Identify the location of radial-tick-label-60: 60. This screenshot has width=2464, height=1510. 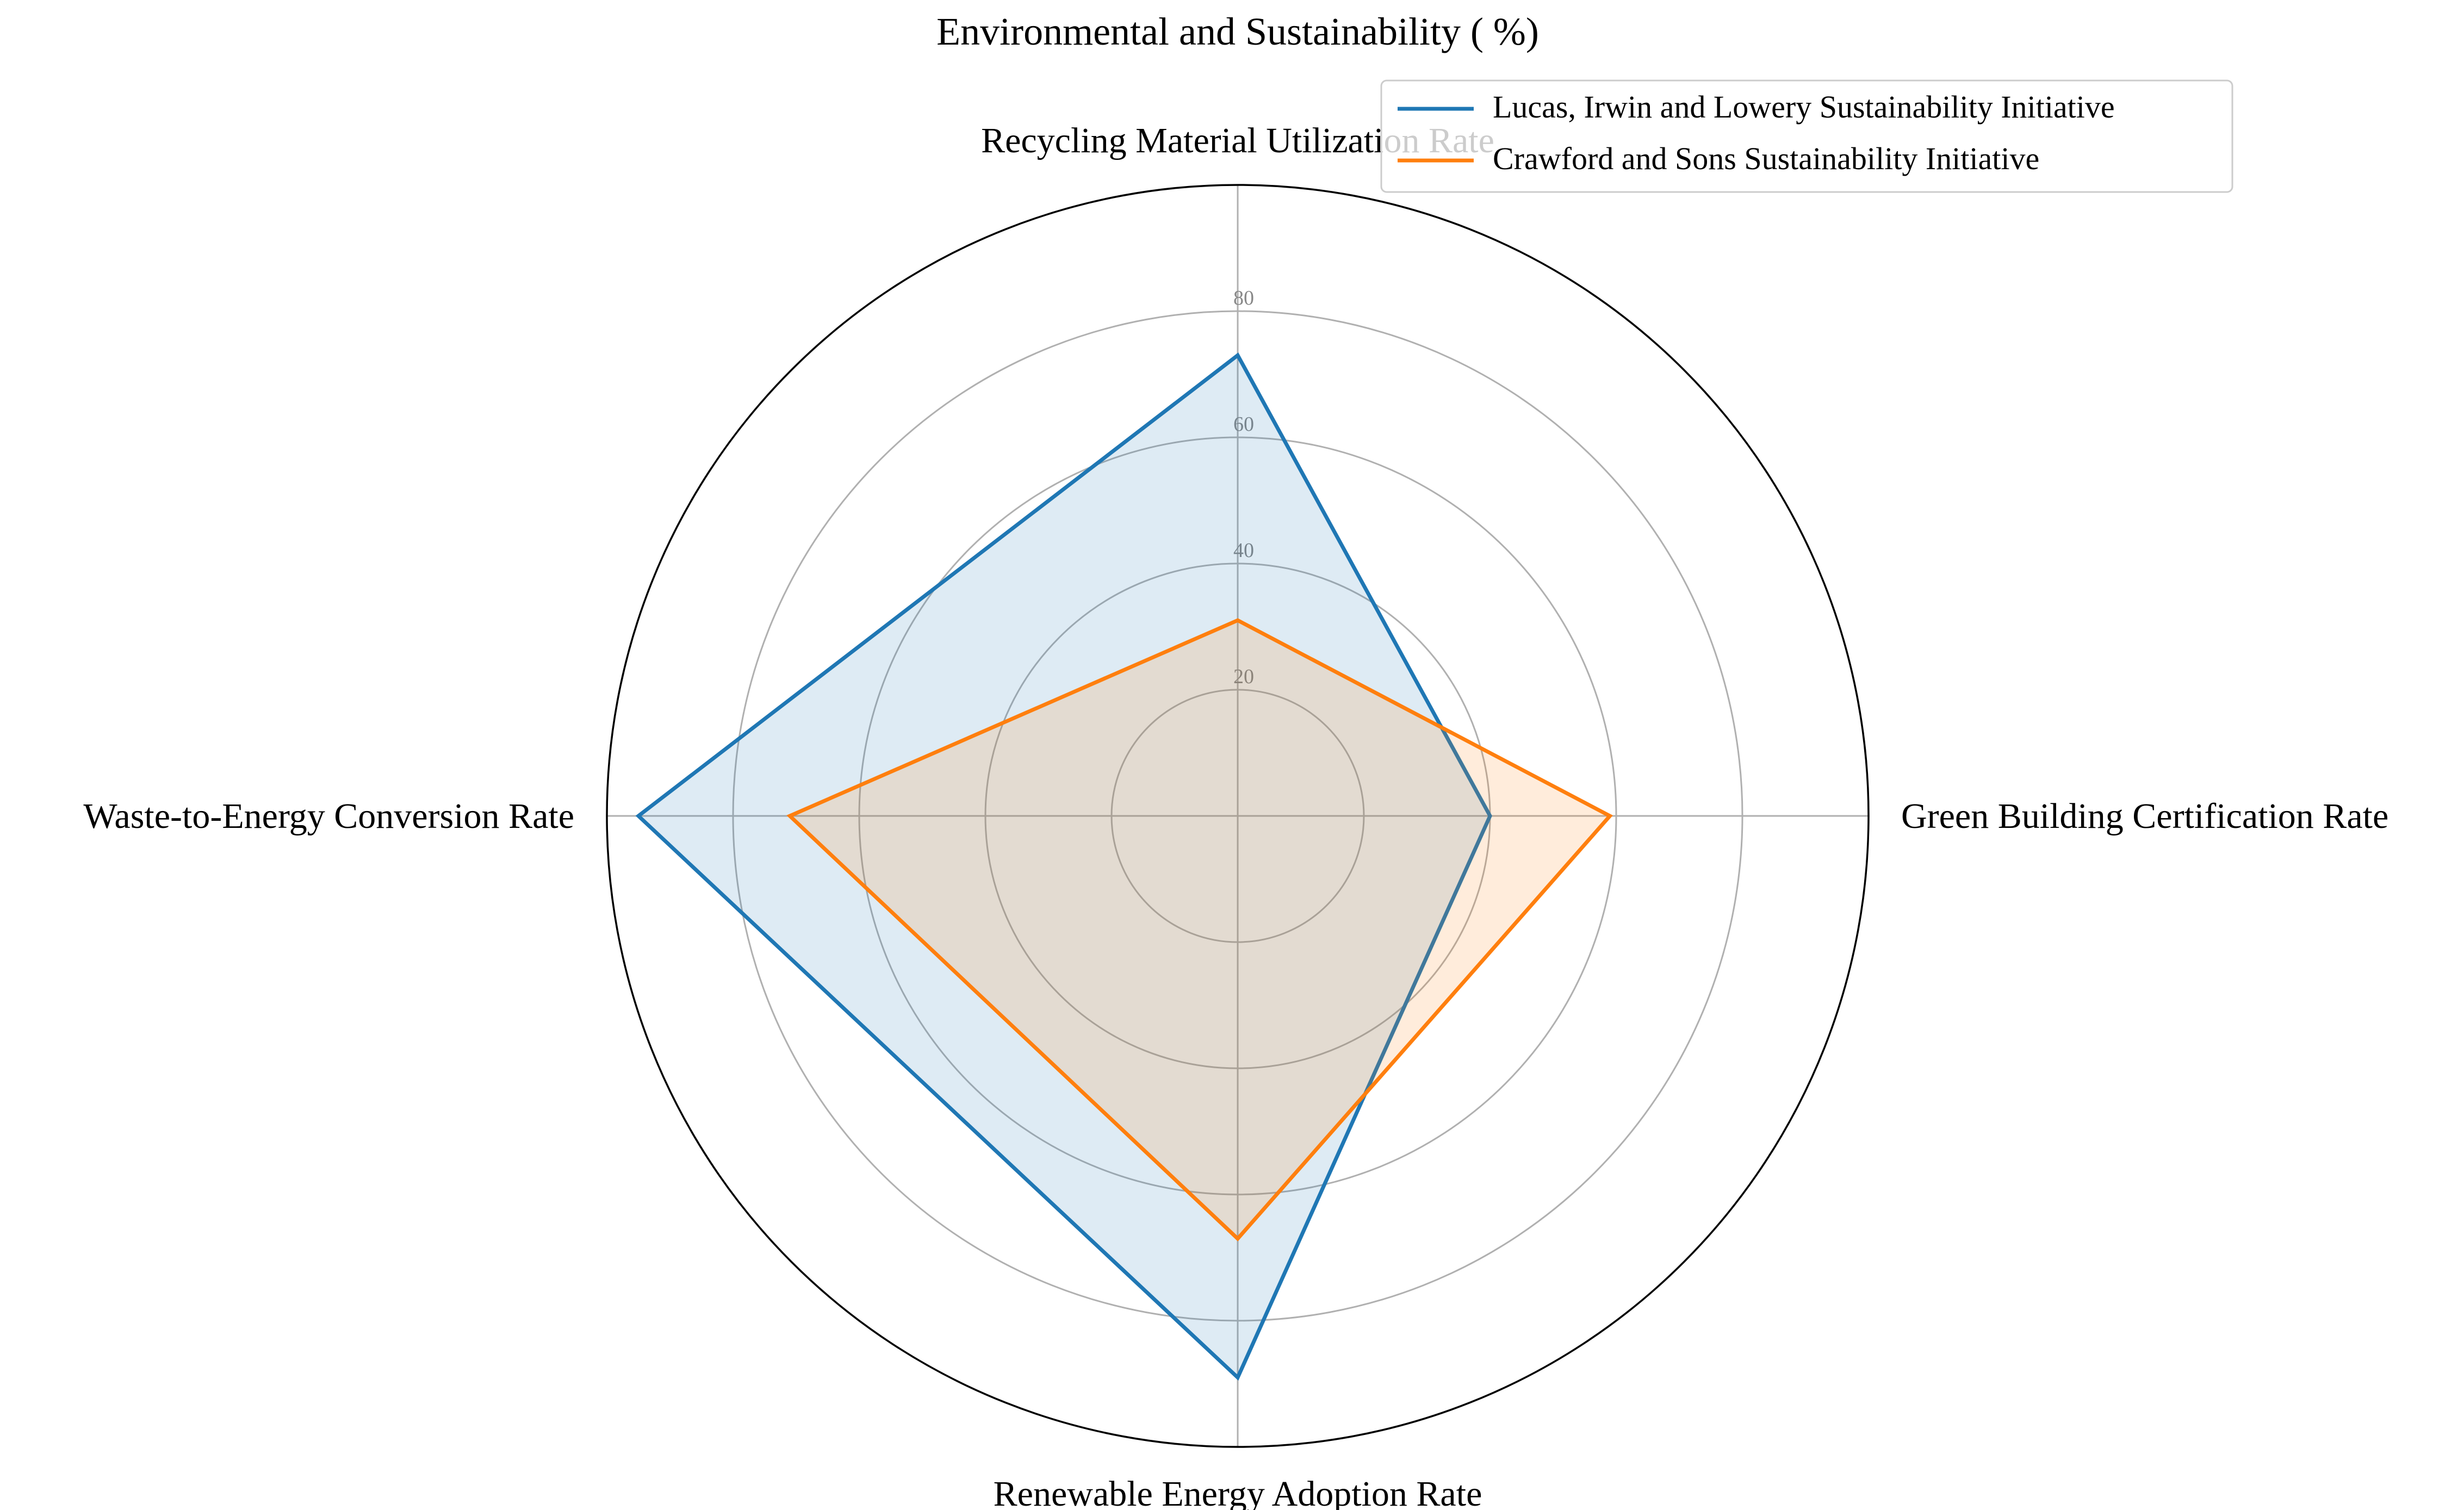
(1243, 424).